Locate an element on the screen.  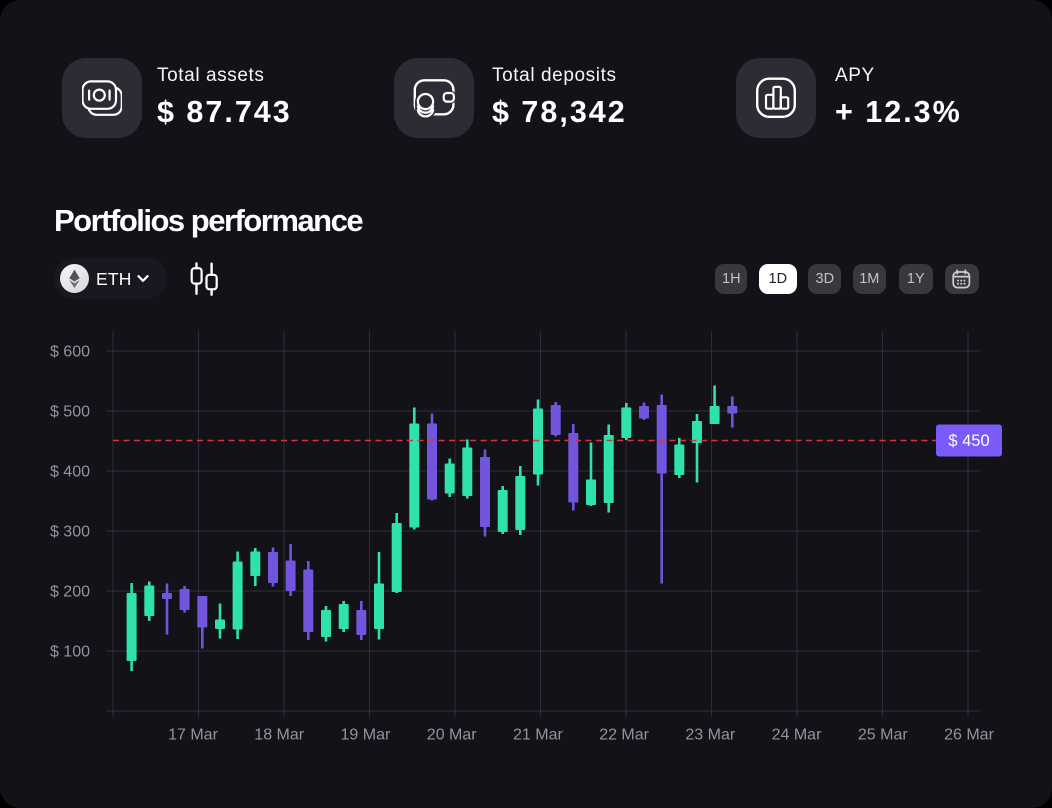
svg-text: 24 Mar is located at coordinates (797, 735).